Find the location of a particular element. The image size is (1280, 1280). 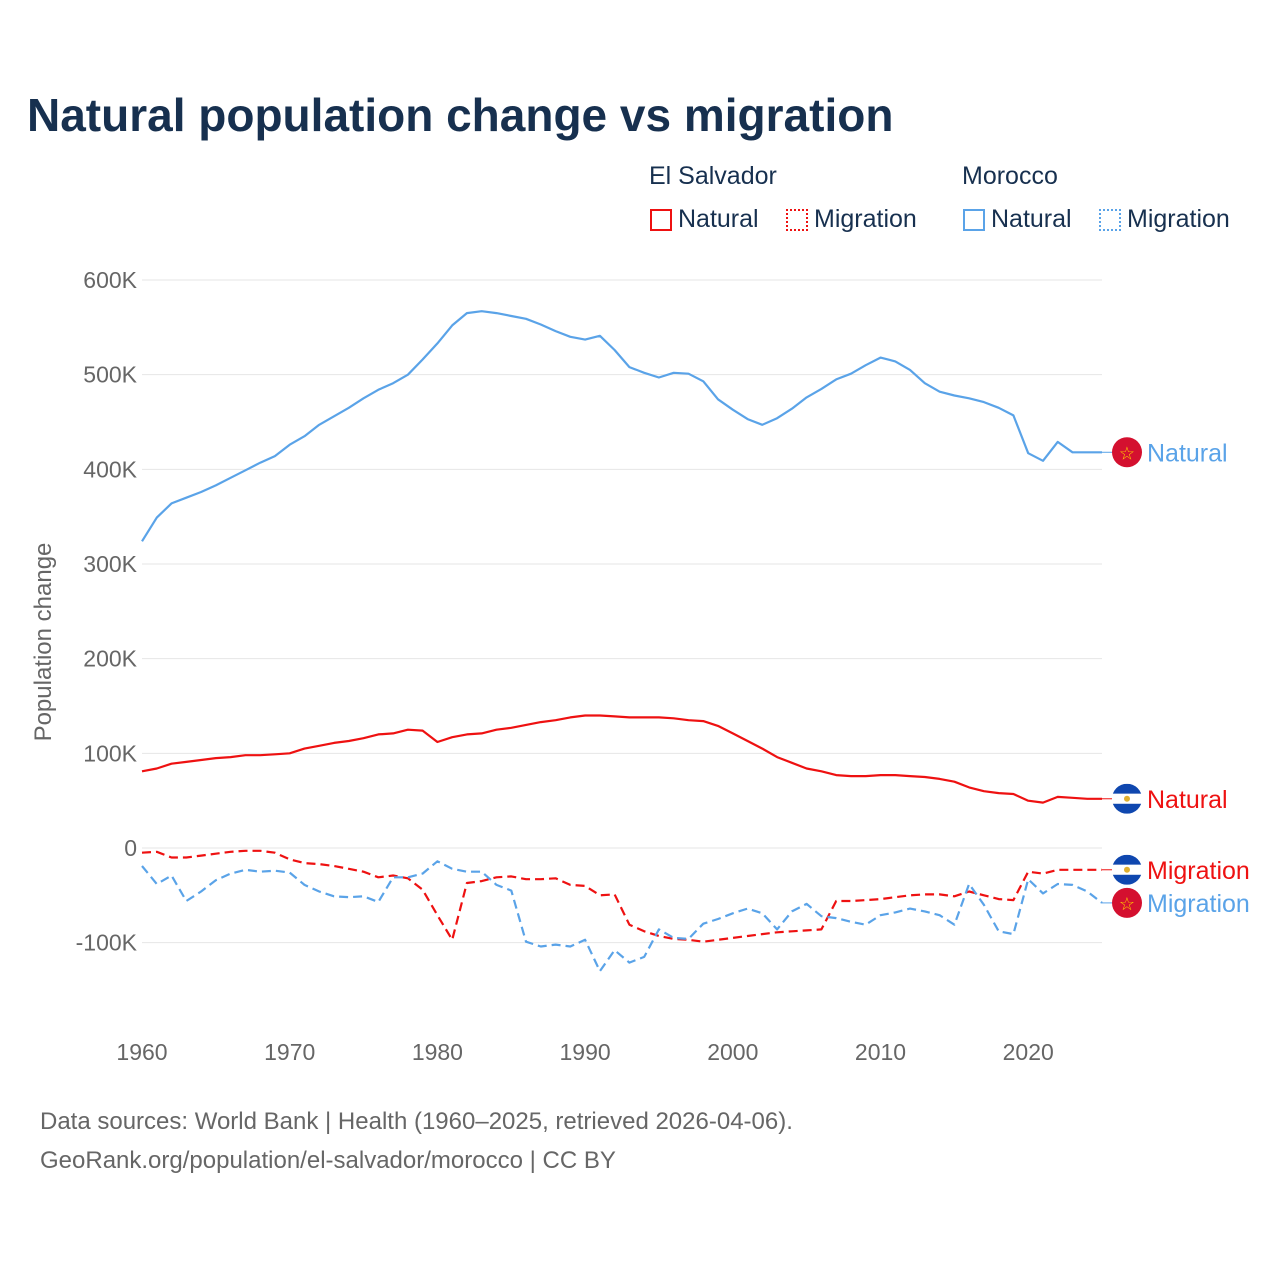

legend-morocco-natural: Natural is located at coordinates (1017, 219).